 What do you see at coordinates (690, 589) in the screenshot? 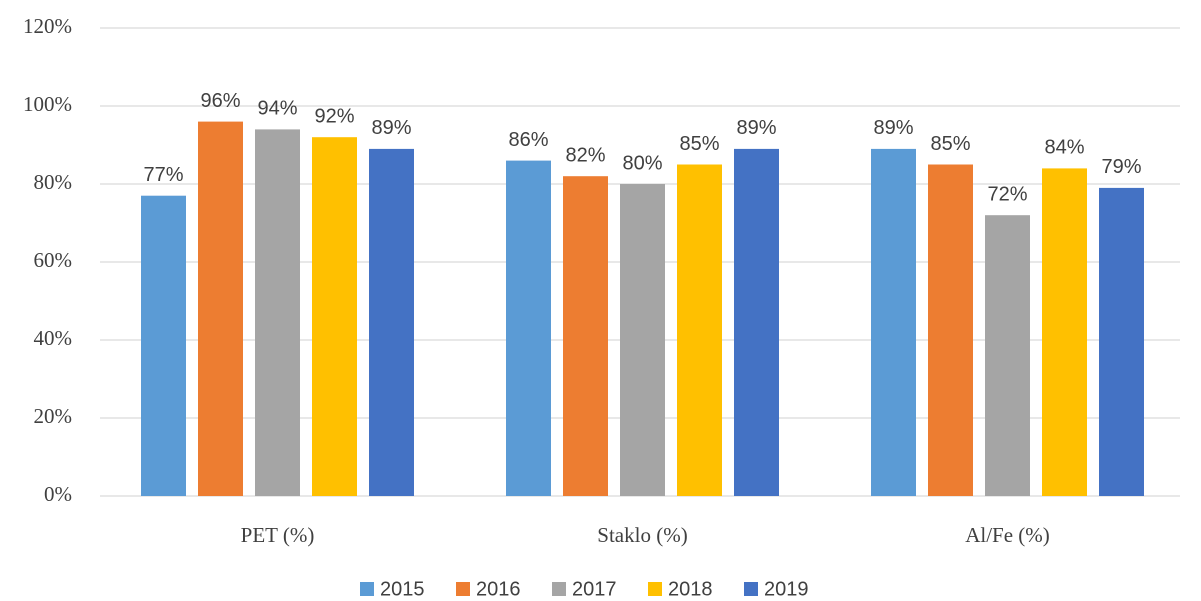
I see `legend-label: 2018` at bounding box center [690, 589].